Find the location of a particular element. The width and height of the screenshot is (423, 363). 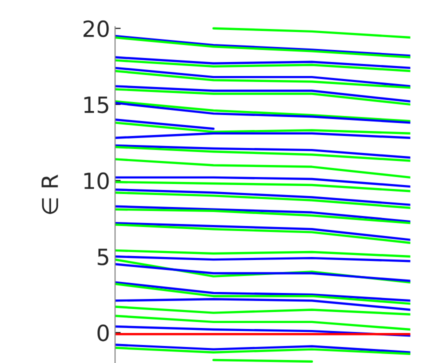

y-tick-label: 10 is located at coordinates (96, 181).